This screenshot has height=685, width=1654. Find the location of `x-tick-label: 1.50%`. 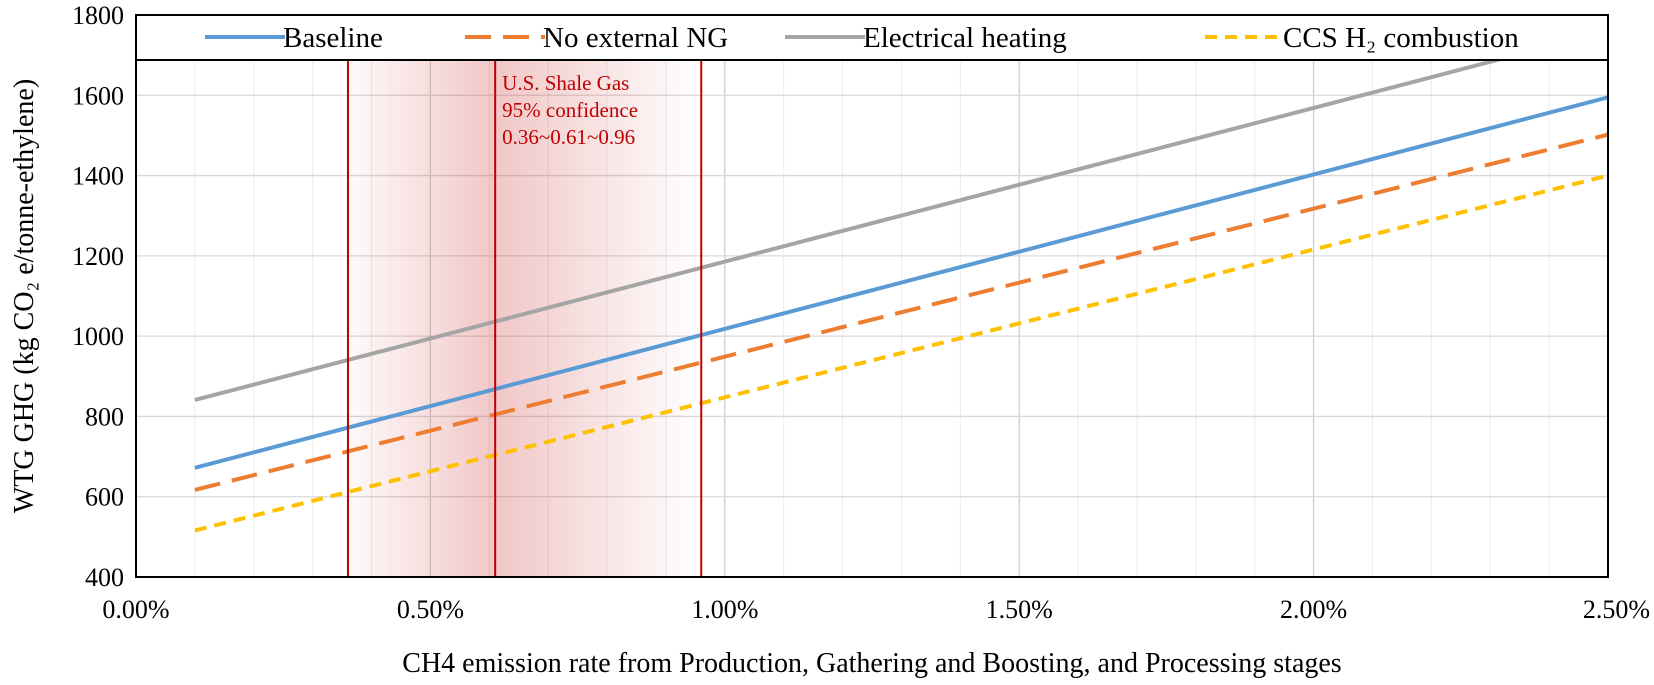

x-tick-label: 1.50% is located at coordinates (1019, 609).